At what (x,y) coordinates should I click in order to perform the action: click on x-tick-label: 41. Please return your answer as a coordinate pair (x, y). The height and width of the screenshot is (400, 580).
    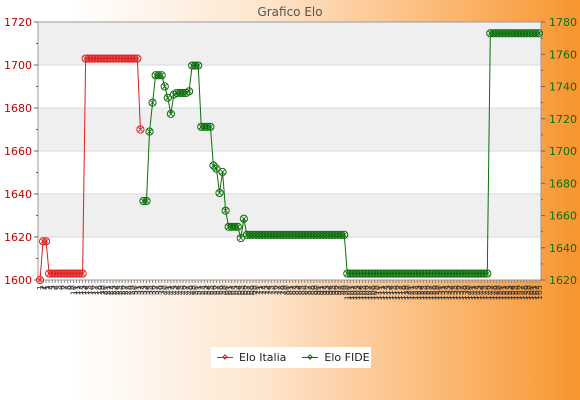
    Looking at the image, I should click on (168, 290).